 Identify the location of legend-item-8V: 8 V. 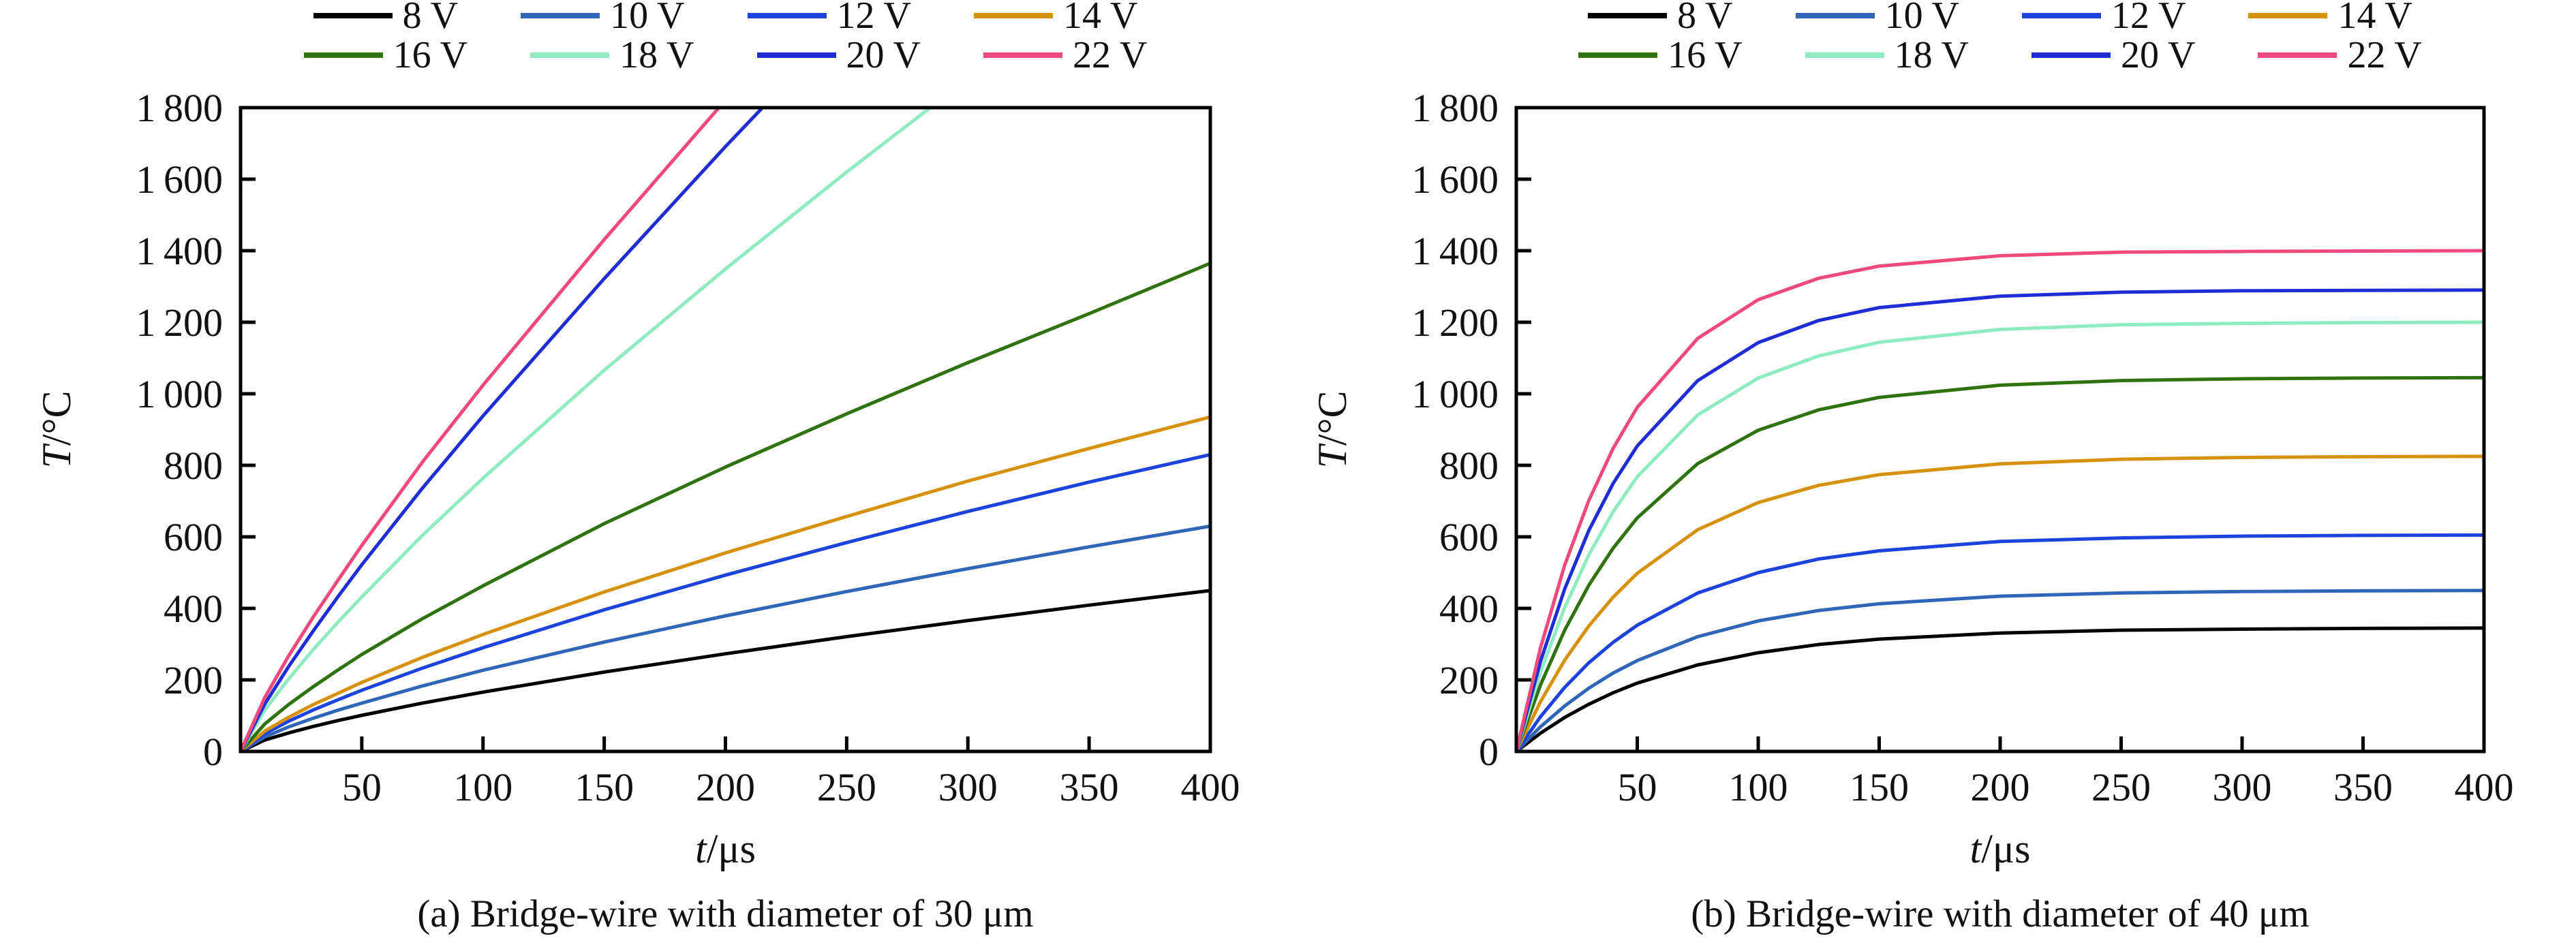
(1661, 18).